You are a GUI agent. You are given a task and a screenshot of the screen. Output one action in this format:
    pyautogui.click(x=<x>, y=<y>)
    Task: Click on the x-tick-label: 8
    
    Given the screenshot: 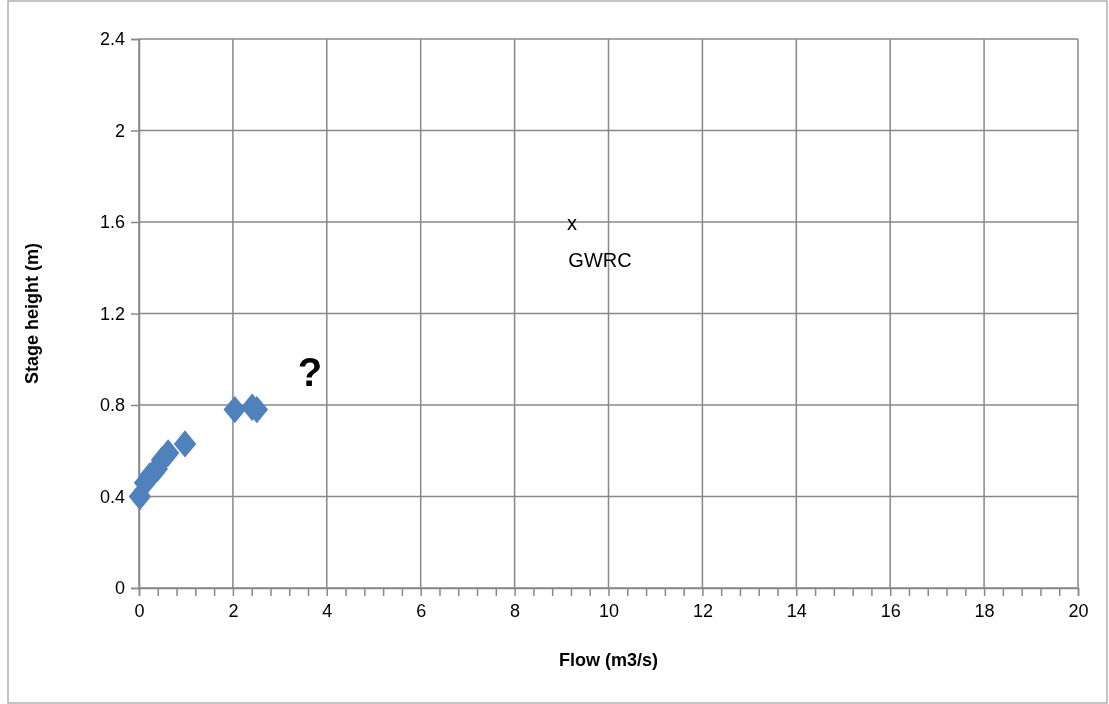 What is the action you would take?
    pyautogui.click(x=515, y=610)
    